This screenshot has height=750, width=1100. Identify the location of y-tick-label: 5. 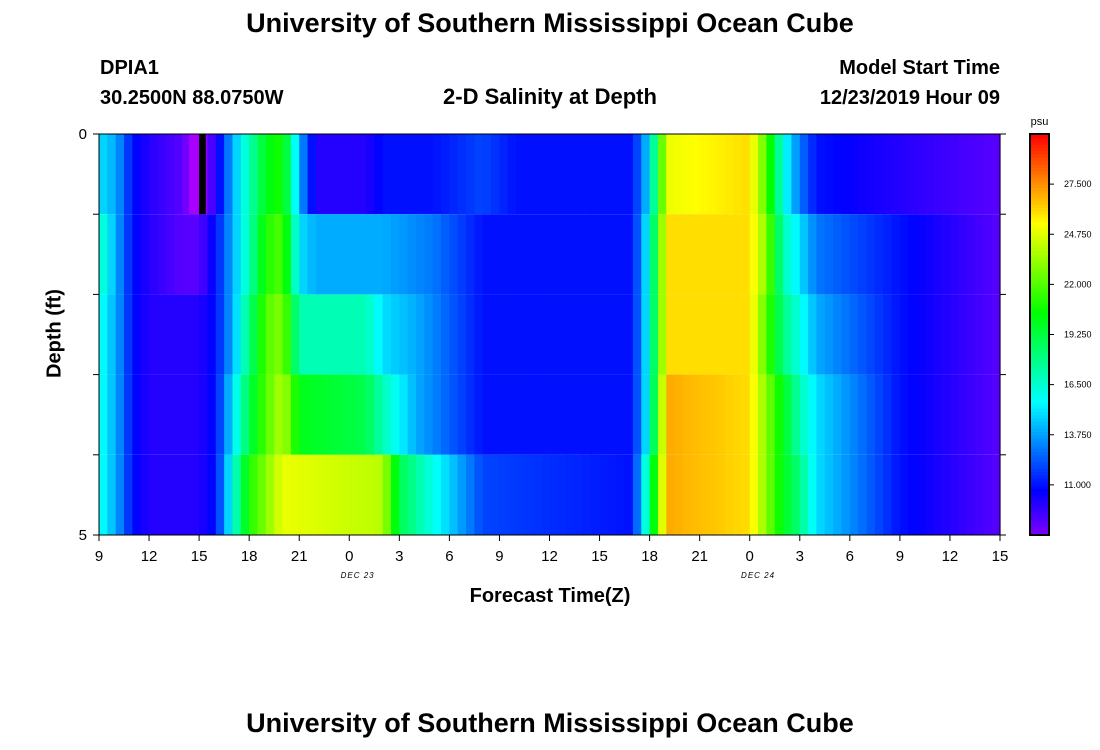
(83, 535).